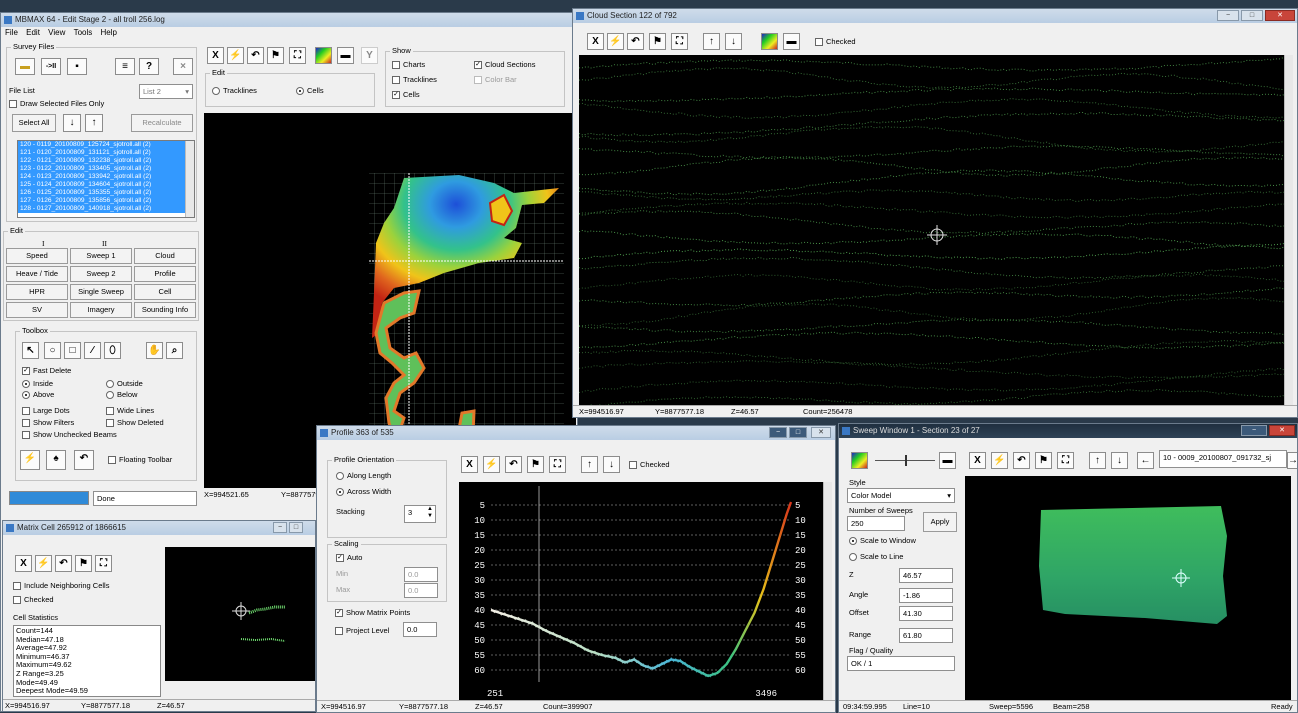 This screenshot has height=713, width=1298. I want to click on menu-file: File, so click(11, 32).